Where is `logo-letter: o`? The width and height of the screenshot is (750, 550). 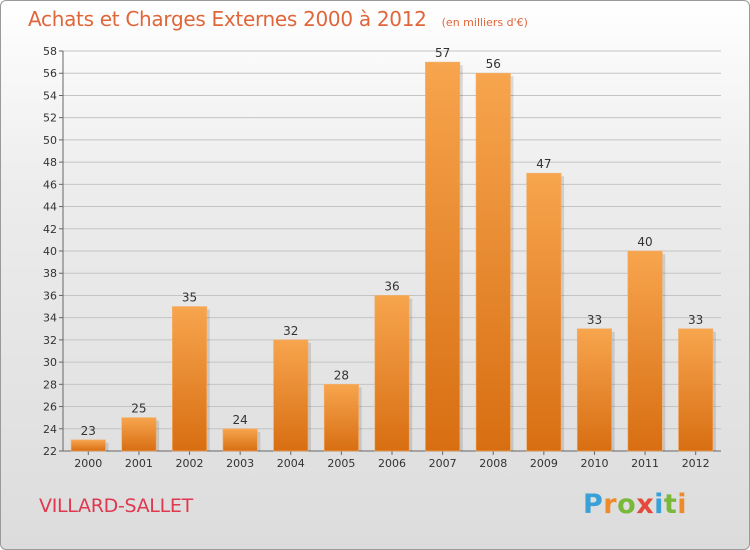 logo-letter: o is located at coordinates (627, 504).